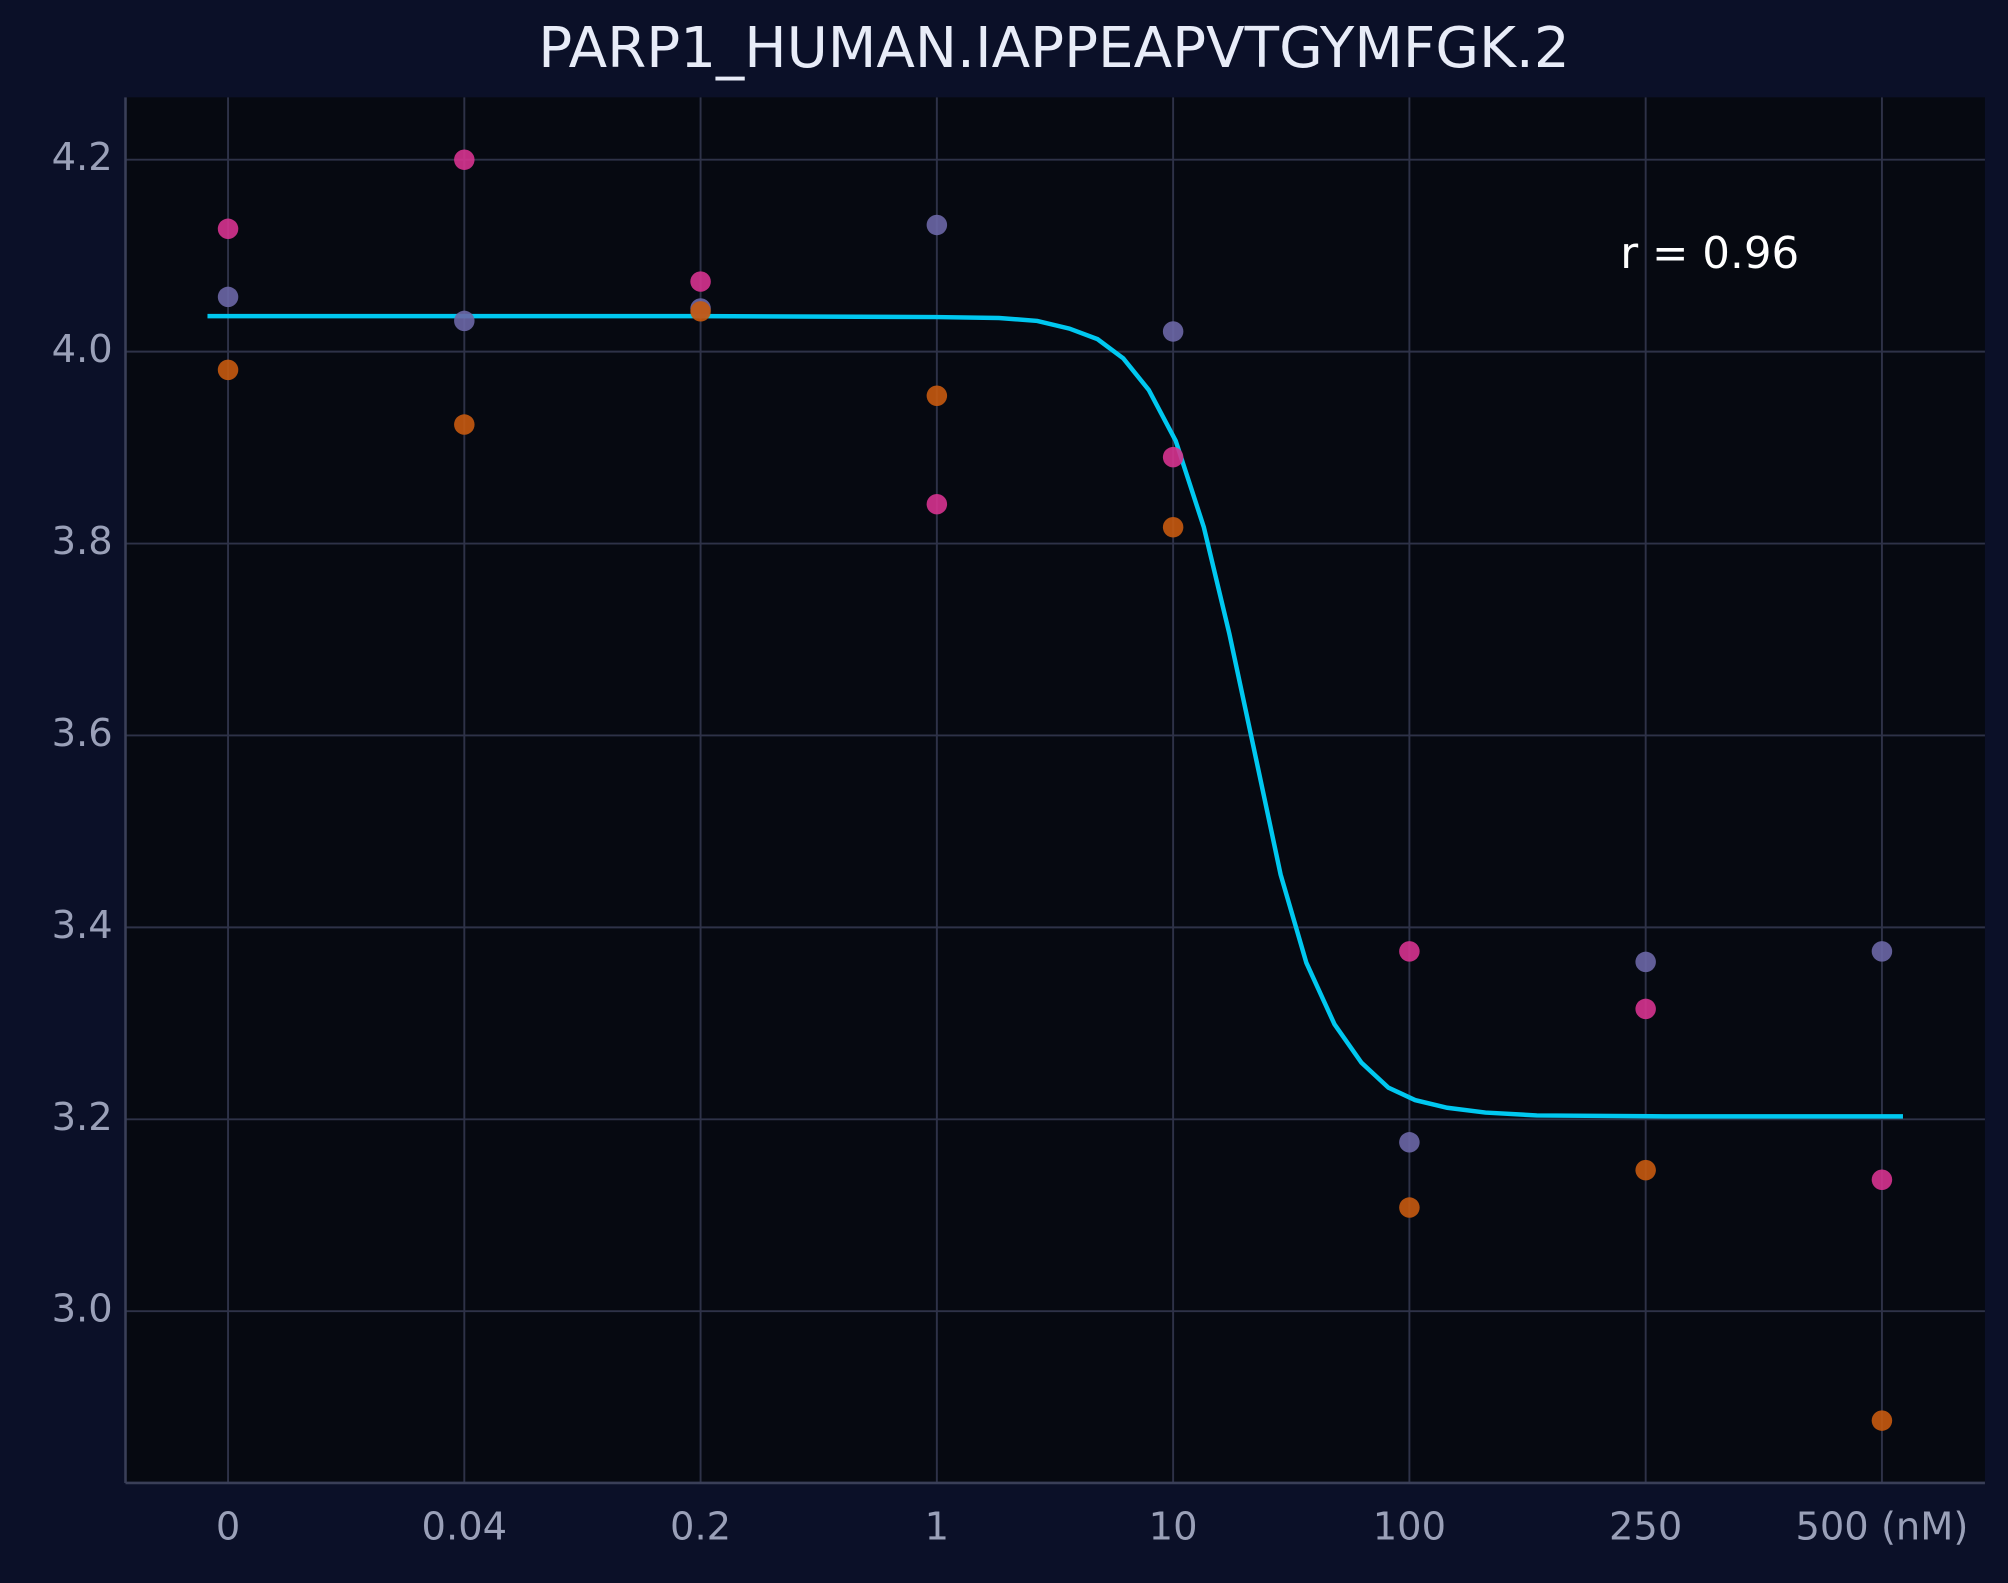 This screenshot has height=1583, width=2008. Describe the element at coordinates (937, 1527) in the screenshot. I see `x-tick-label: 1` at that location.